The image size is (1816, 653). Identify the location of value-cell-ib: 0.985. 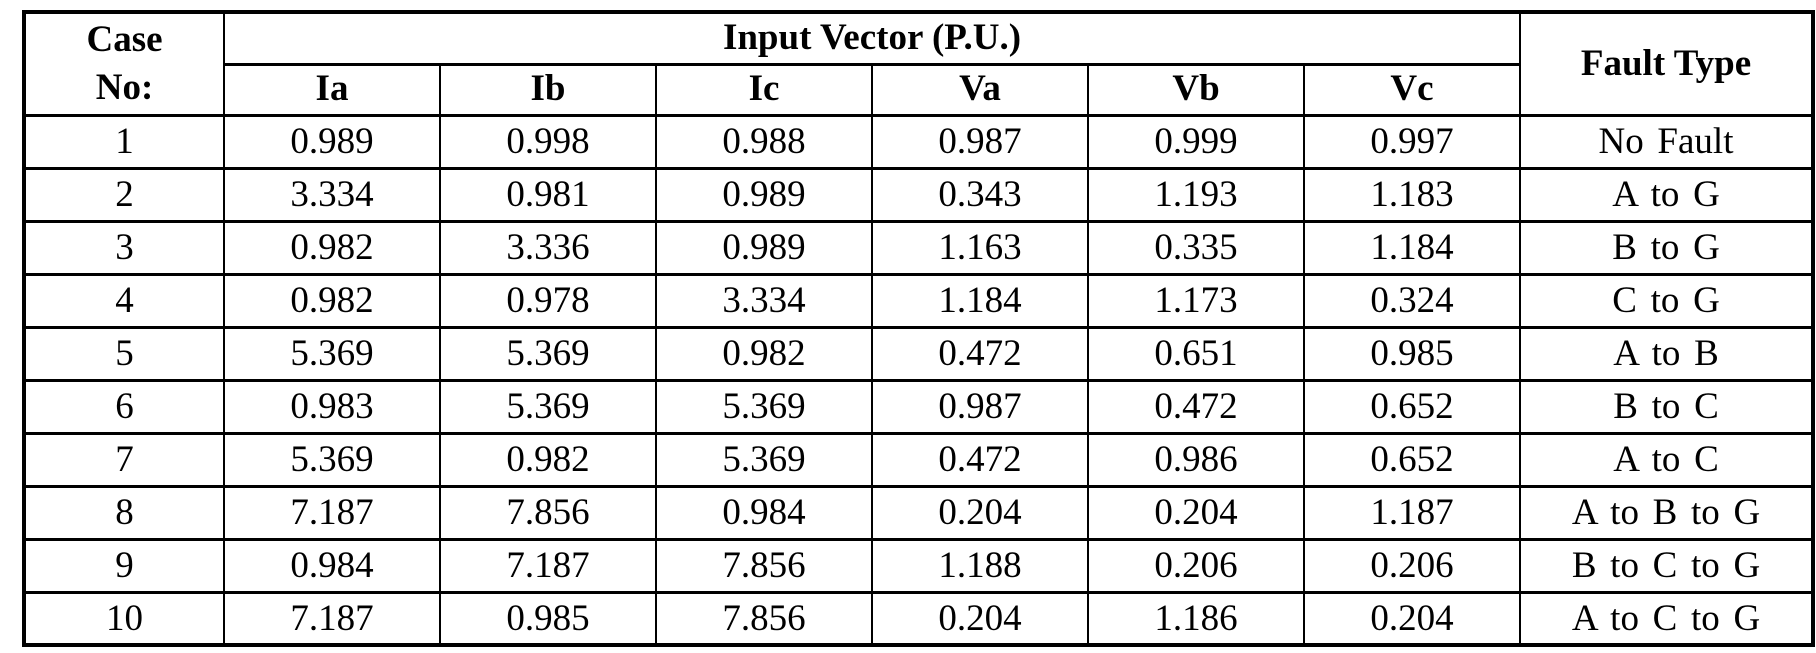
(548, 618).